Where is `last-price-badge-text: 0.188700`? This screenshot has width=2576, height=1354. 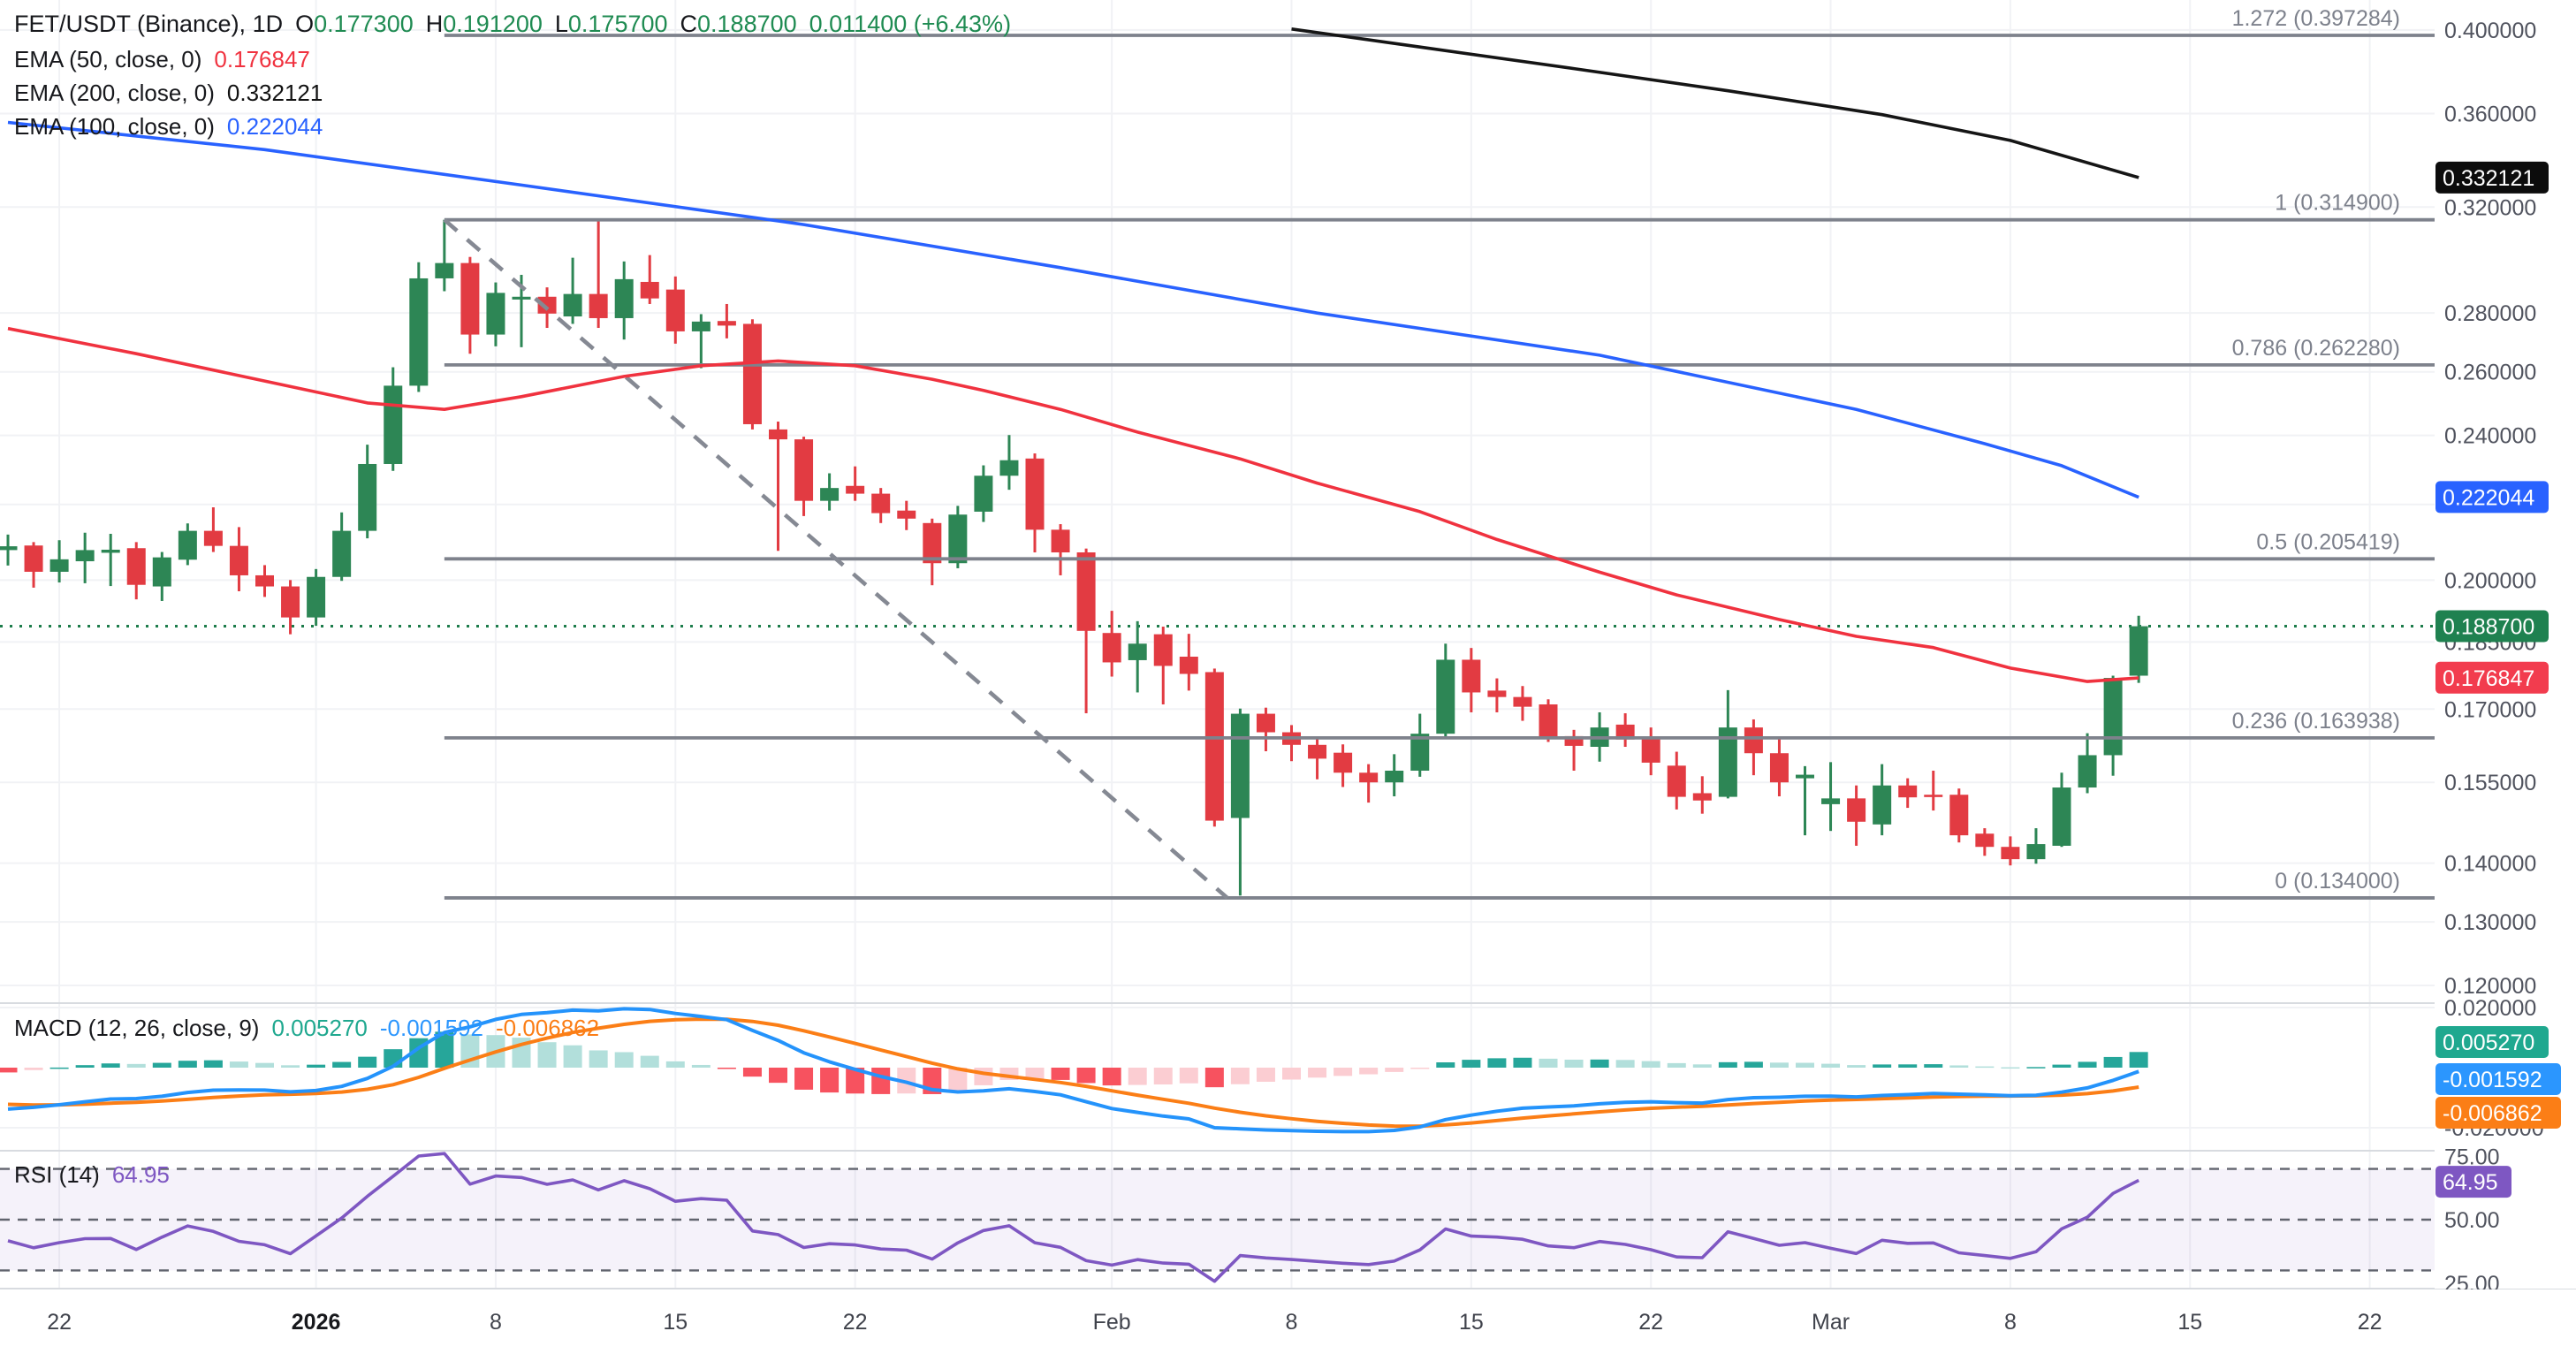
last-price-badge-text: 0.188700 is located at coordinates (2488, 628).